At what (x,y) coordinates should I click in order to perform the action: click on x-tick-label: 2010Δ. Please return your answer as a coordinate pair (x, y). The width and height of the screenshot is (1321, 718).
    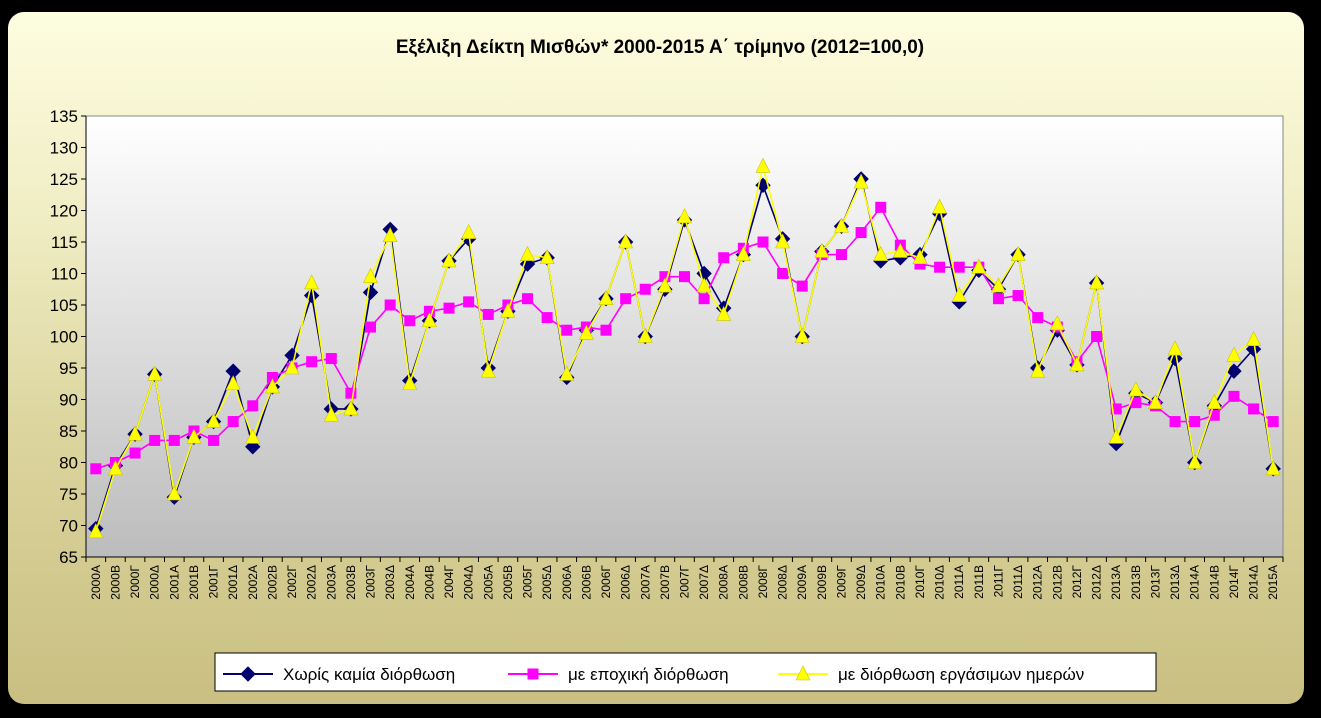
    Looking at the image, I should click on (940, 582).